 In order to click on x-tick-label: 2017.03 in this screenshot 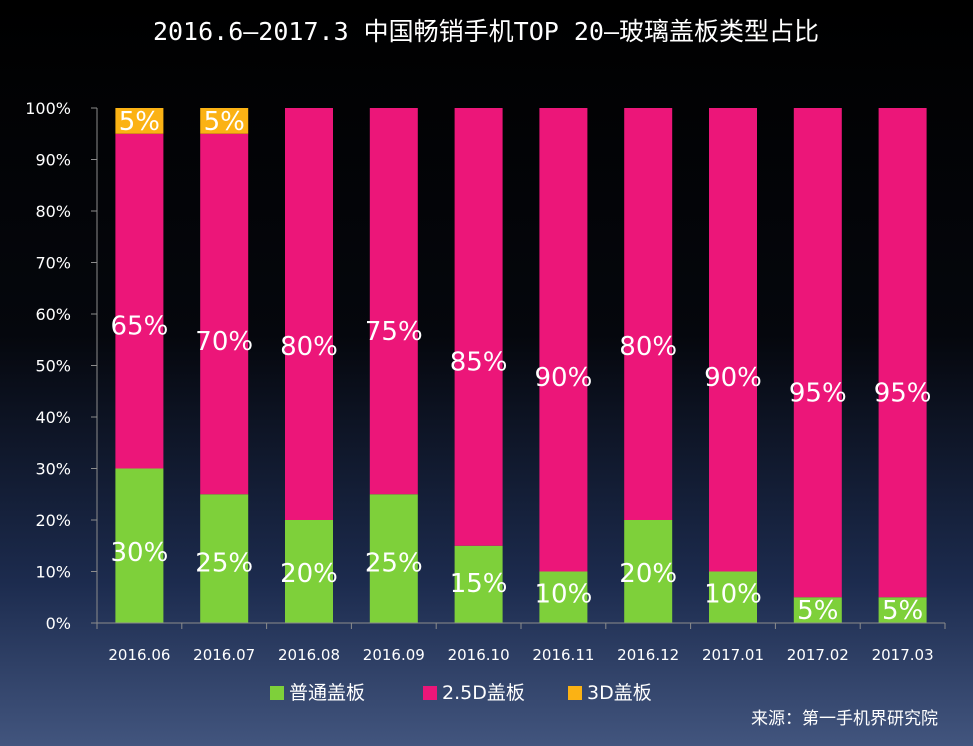, I will do `click(903, 655)`.